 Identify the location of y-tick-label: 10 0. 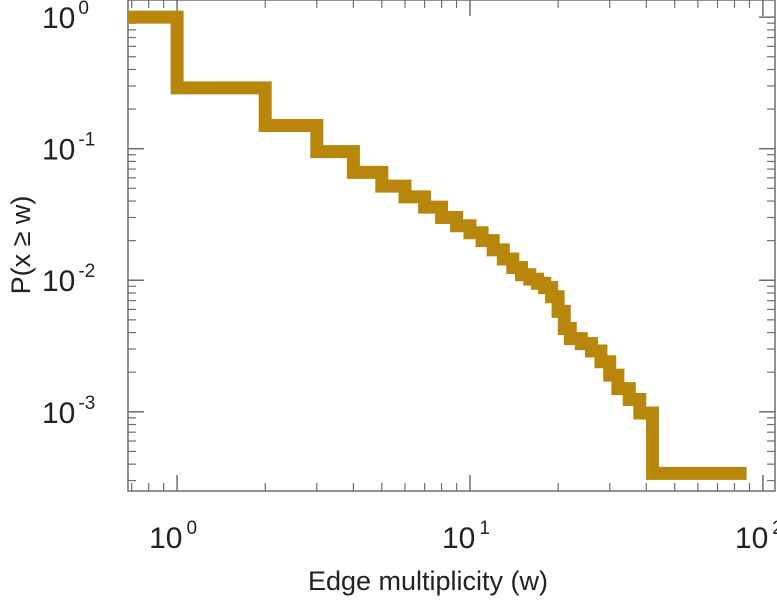
(65, 17).